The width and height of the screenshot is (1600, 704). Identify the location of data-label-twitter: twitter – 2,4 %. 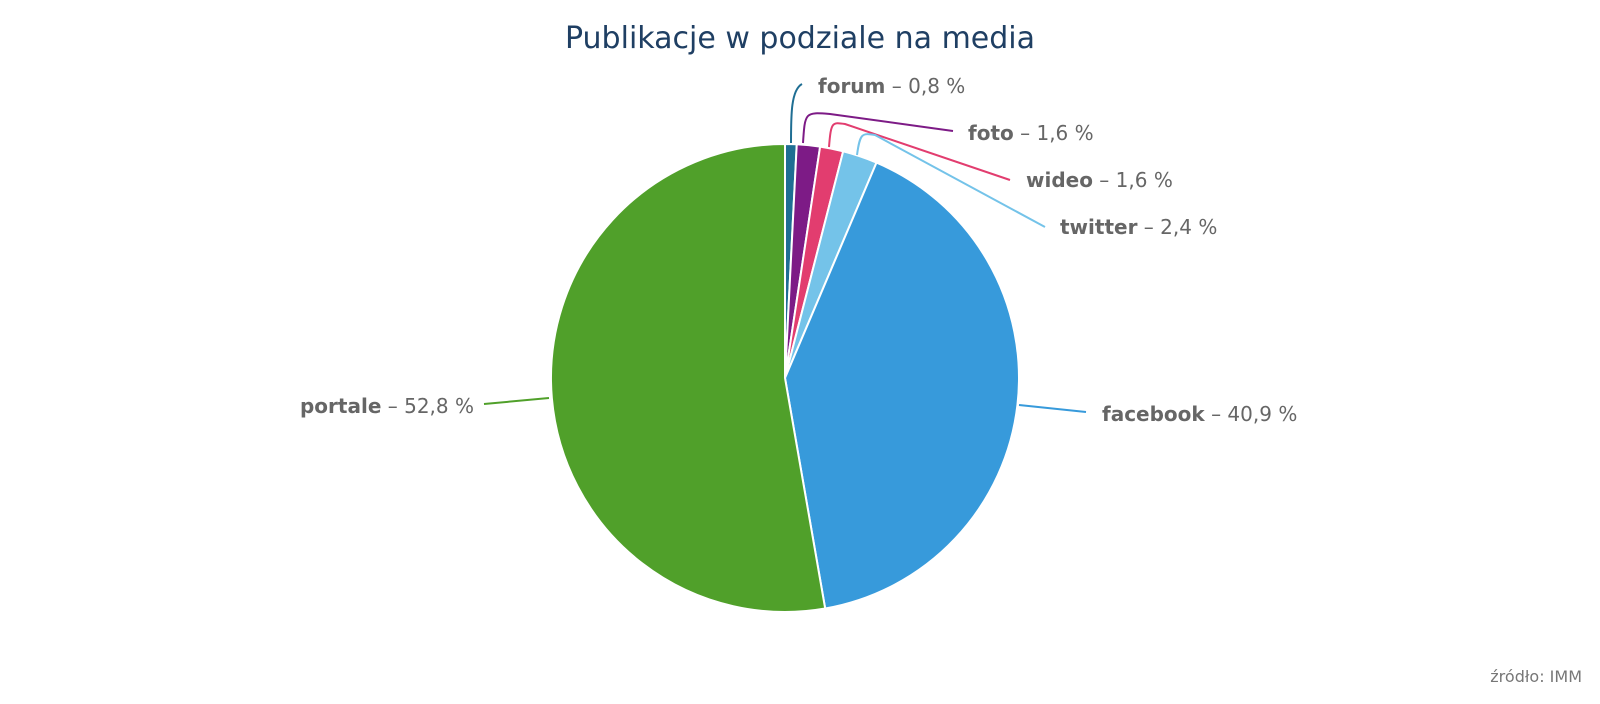
(1138, 227).